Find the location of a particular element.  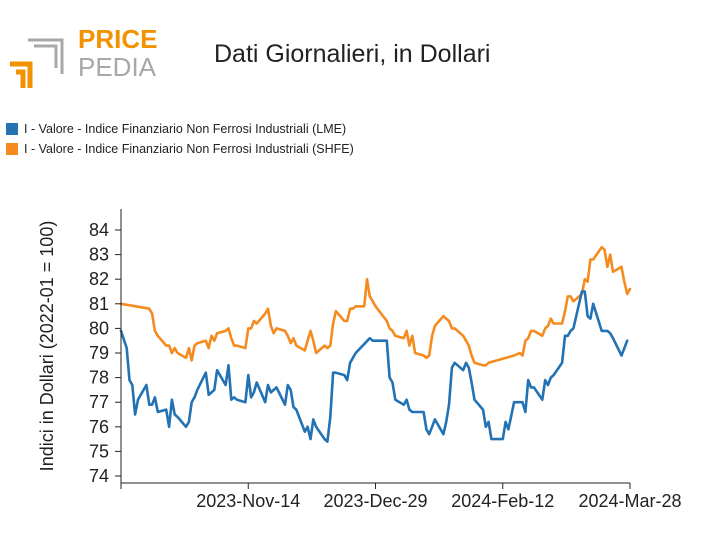

logo-orange-bracket-inner is located at coordinates (21, 78).